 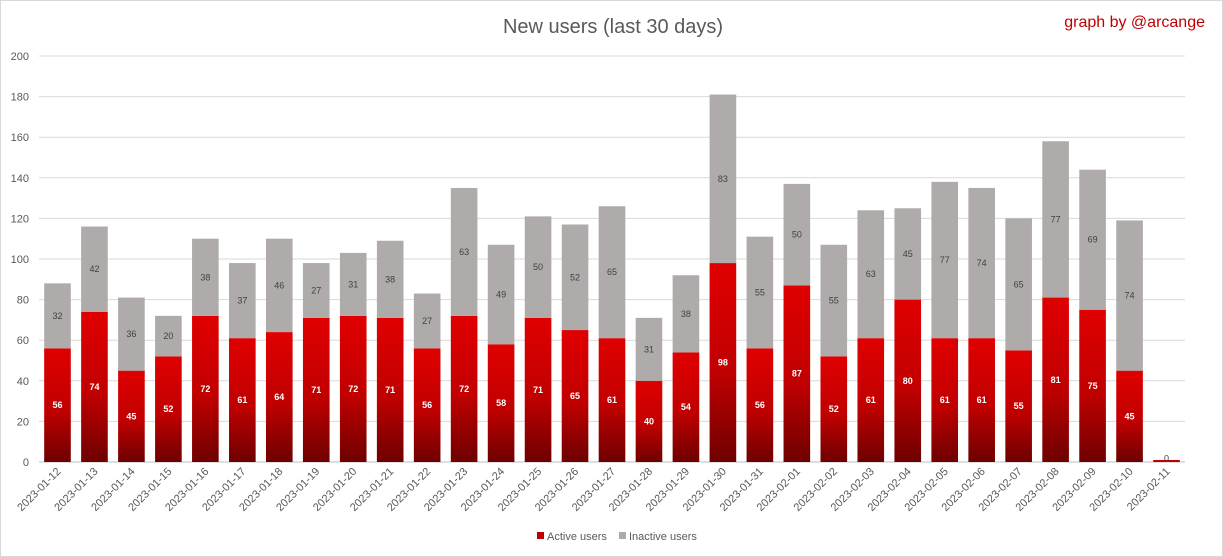 What do you see at coordinates (353, 389) in the screenshot?
I see `label-active-2023-01-20: 72` at bounding box center [353, 389].